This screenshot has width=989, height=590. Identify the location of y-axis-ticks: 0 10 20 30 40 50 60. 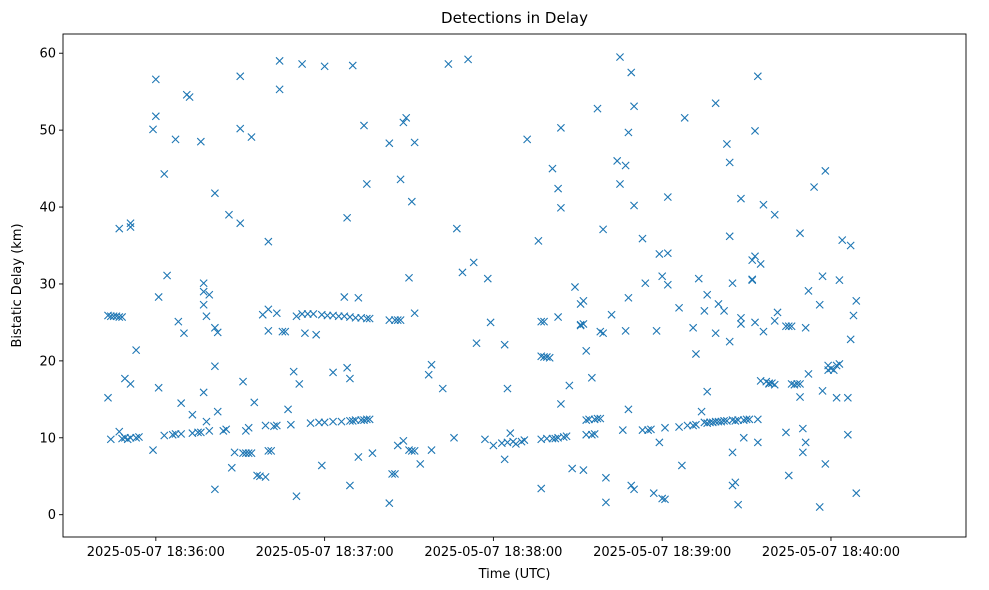
(51, 285).